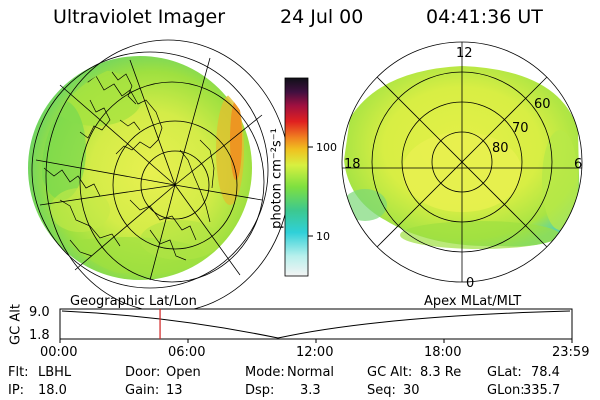  I want to click on mlt-label-18: 18, so click(352, 164).